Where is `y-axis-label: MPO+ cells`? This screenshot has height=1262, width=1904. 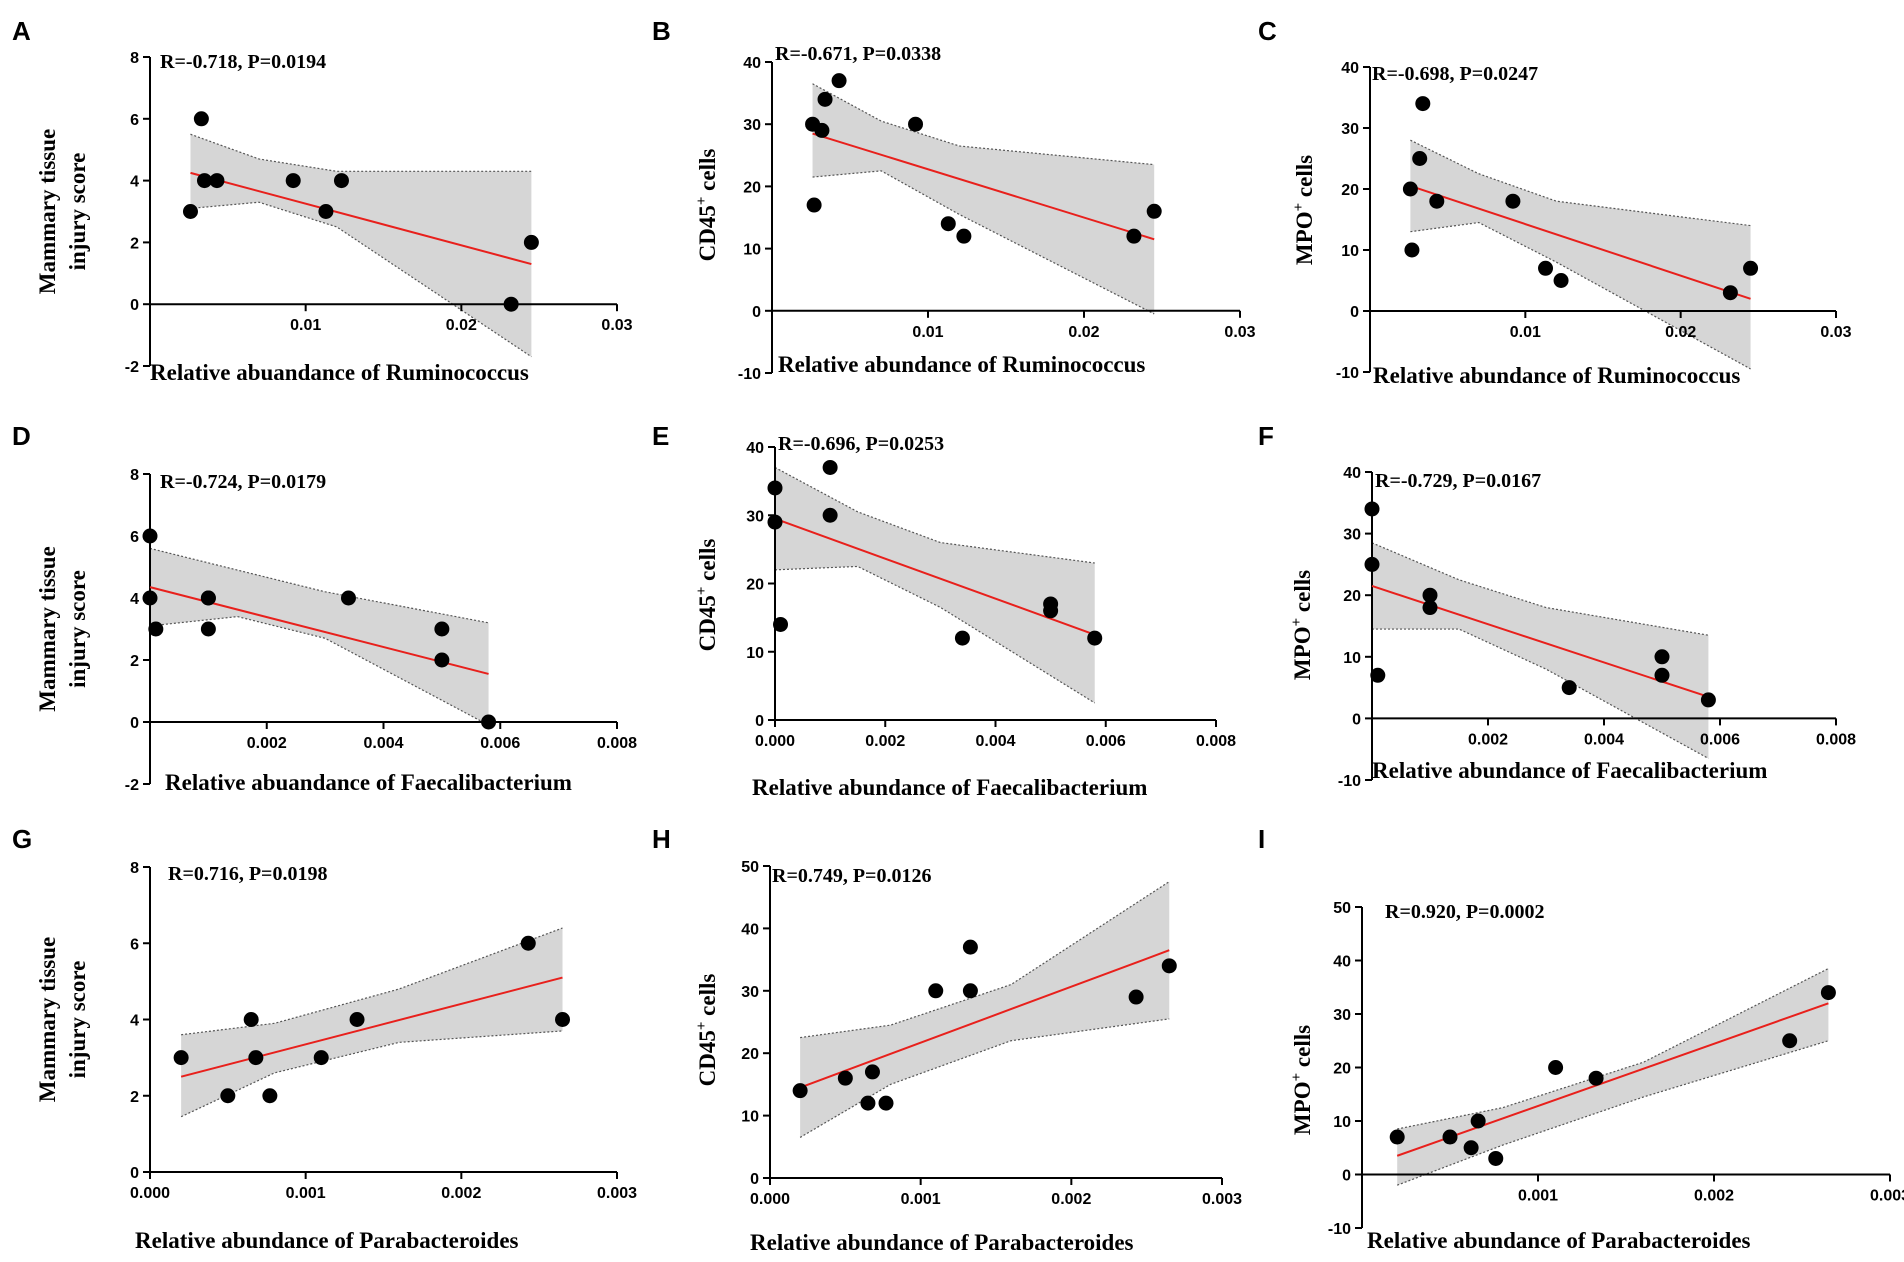 y-axis-label: MPO+ cells is located at coordinates (1304, 210).